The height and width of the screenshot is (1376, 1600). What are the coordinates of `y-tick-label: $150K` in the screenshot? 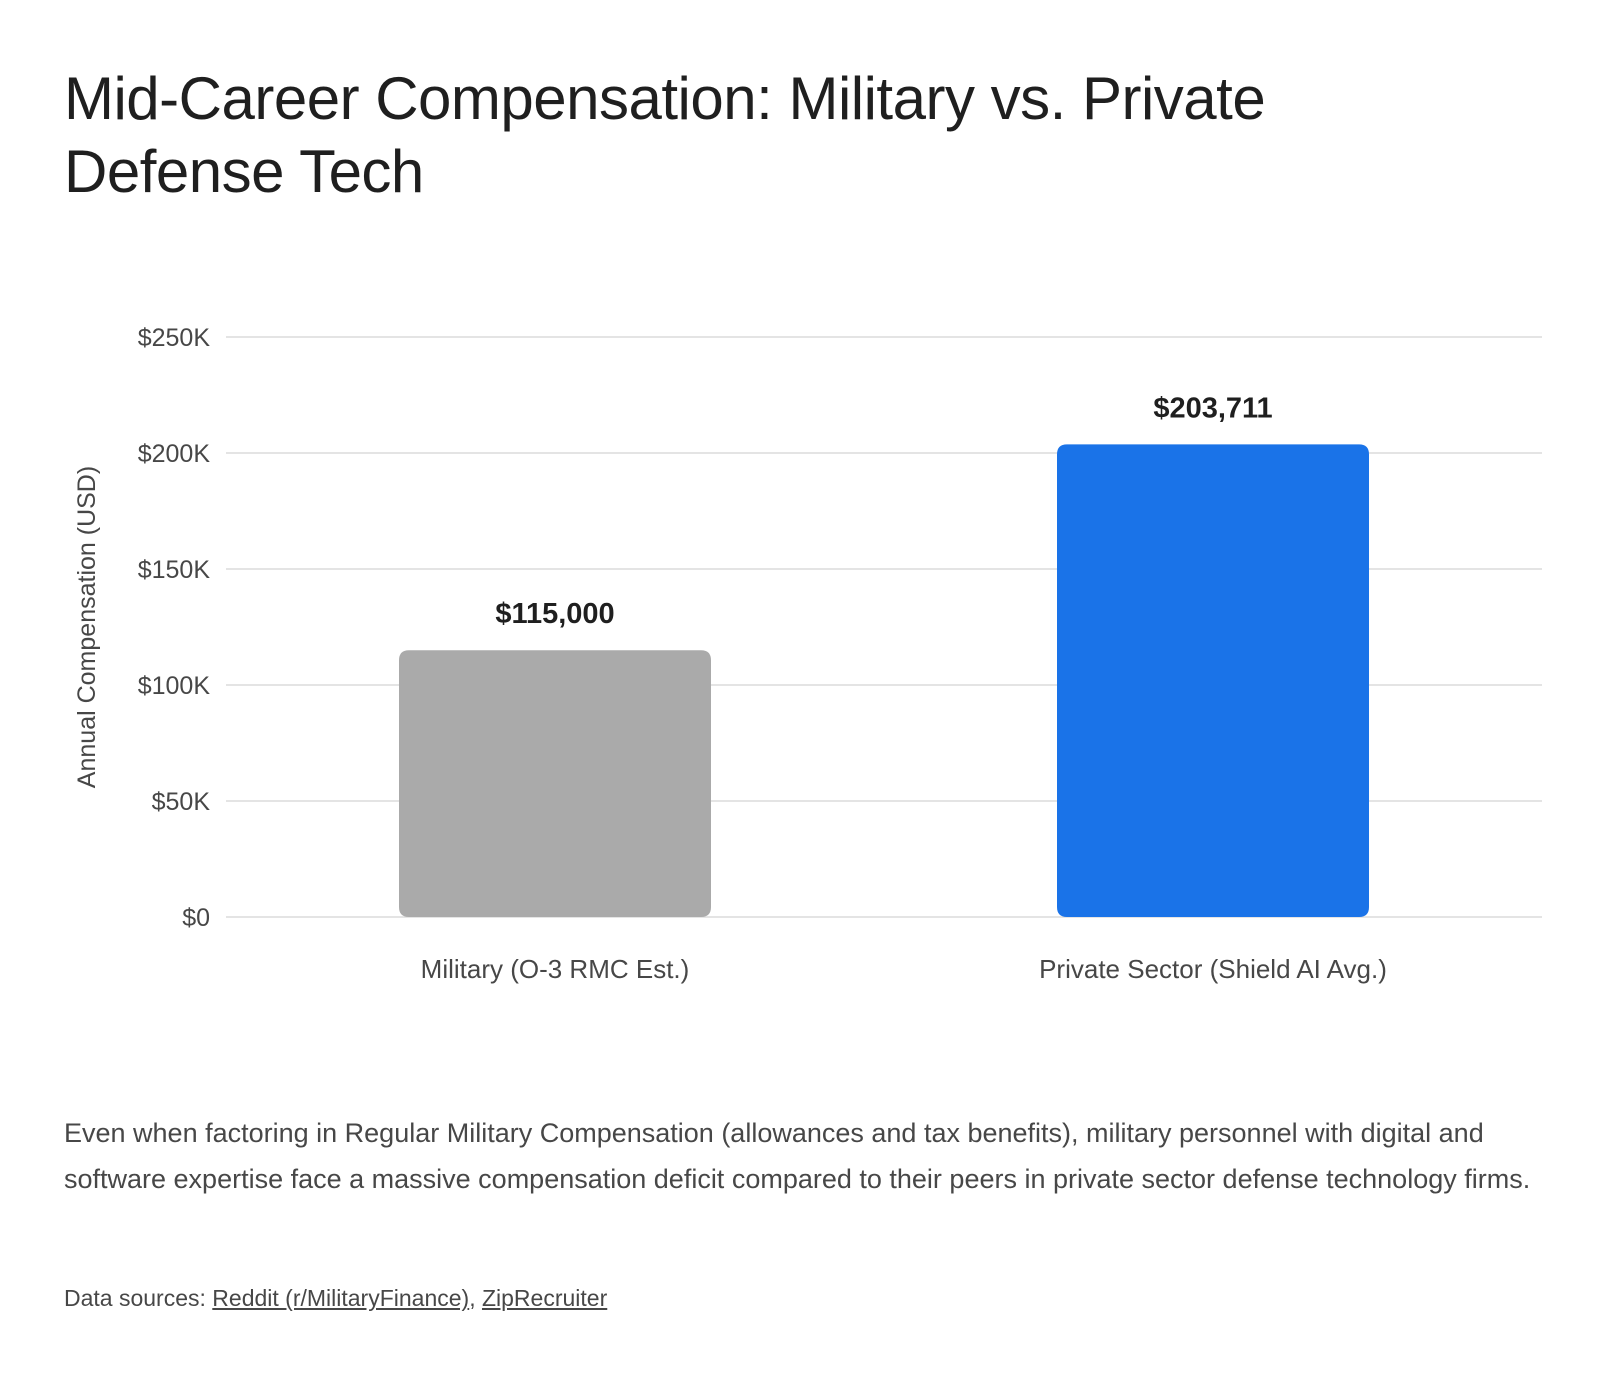 It's located at (174, 570).